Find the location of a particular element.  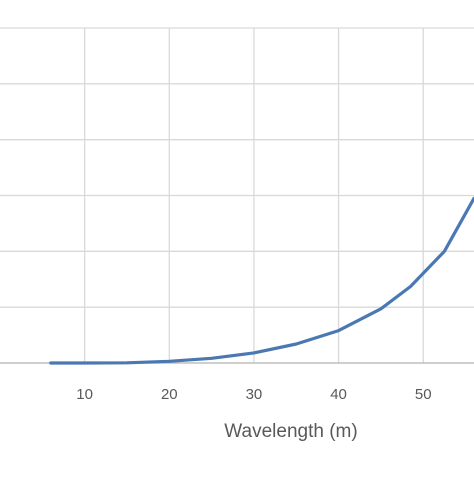

label-layer: 10 20 30 40 50 is located at coordinates (253, 394).